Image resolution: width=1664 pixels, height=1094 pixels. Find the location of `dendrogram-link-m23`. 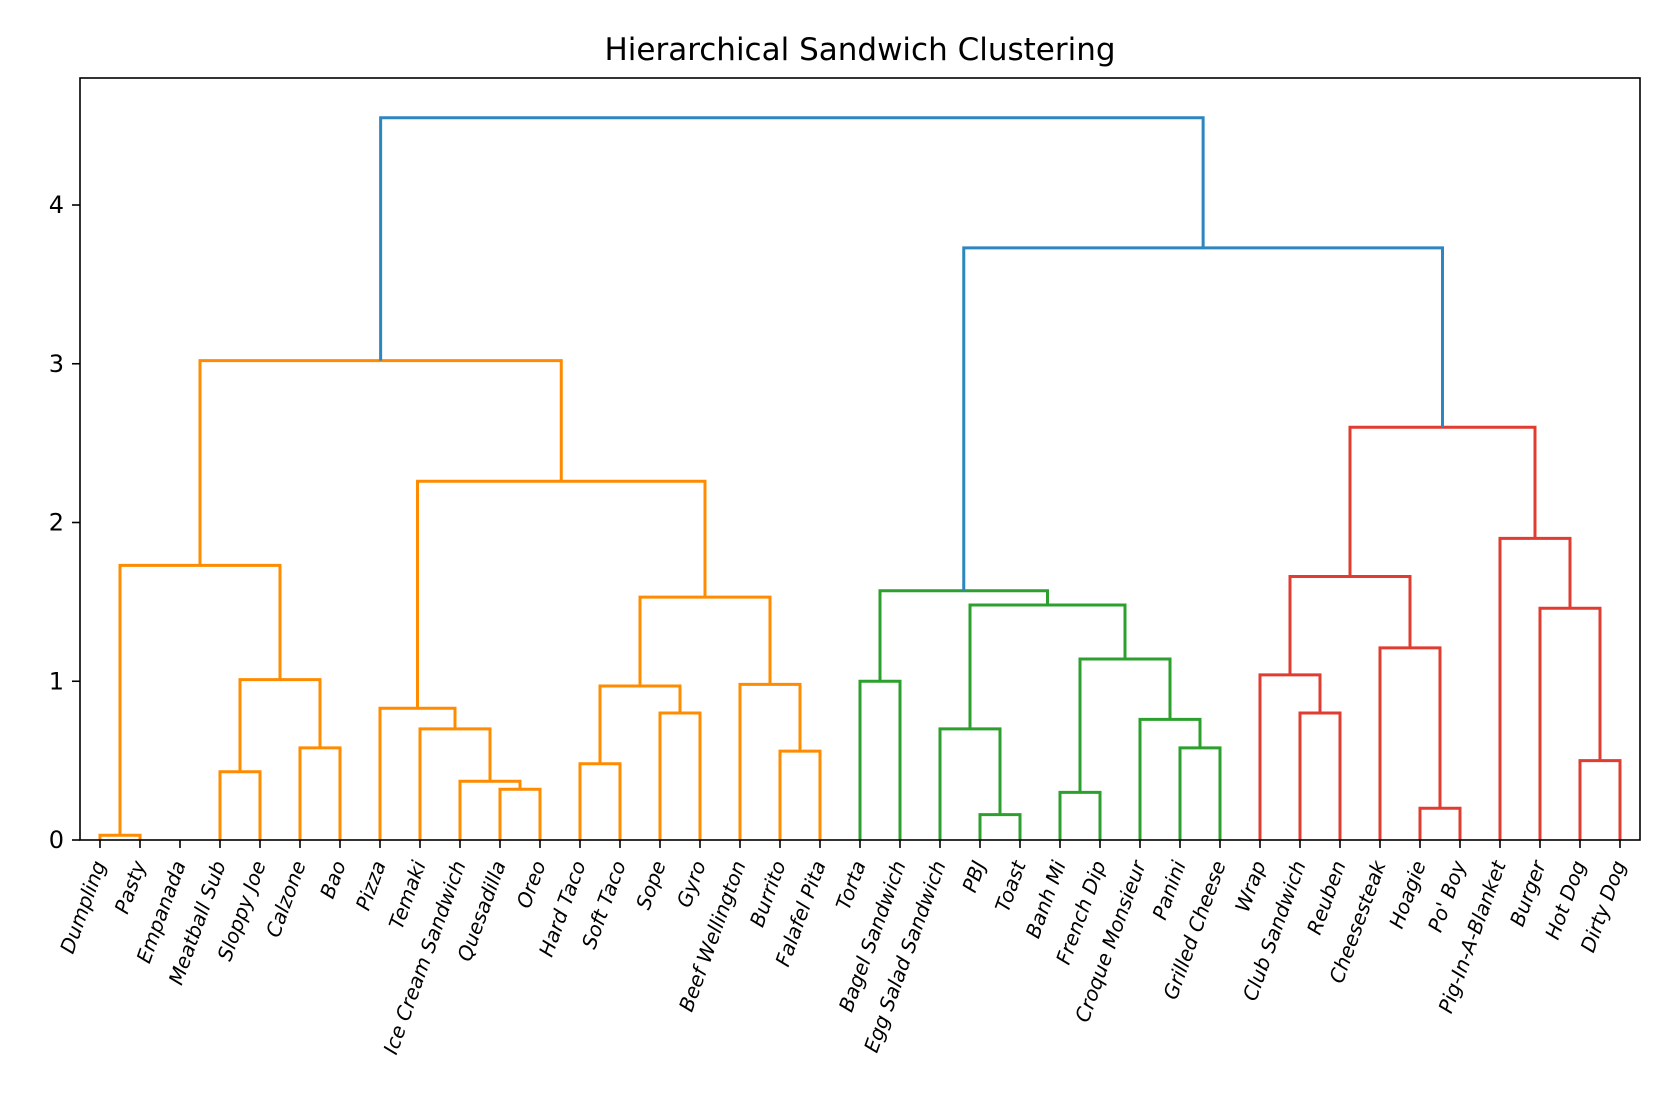

dendrogram-link-m23 is located at coordinates (1170, 778).